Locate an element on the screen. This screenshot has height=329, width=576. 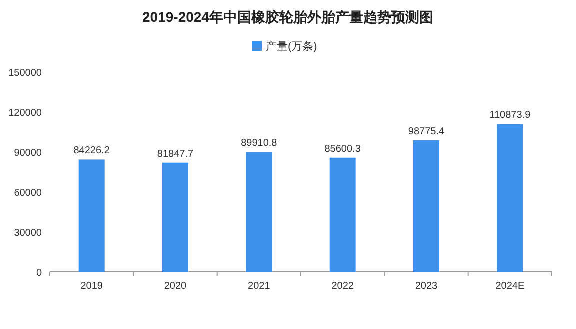
x-tick-label: 2024E is located at coordinates (510, 286).